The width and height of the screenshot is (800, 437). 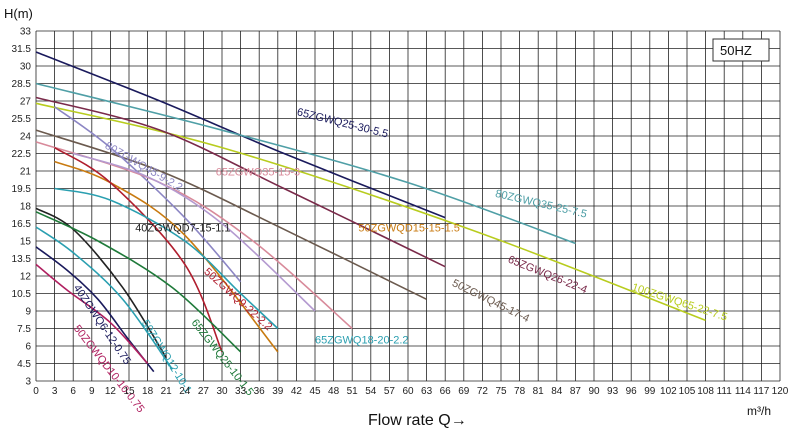 I want to click on y-tick-label: 27, so click(x=26, y=102).